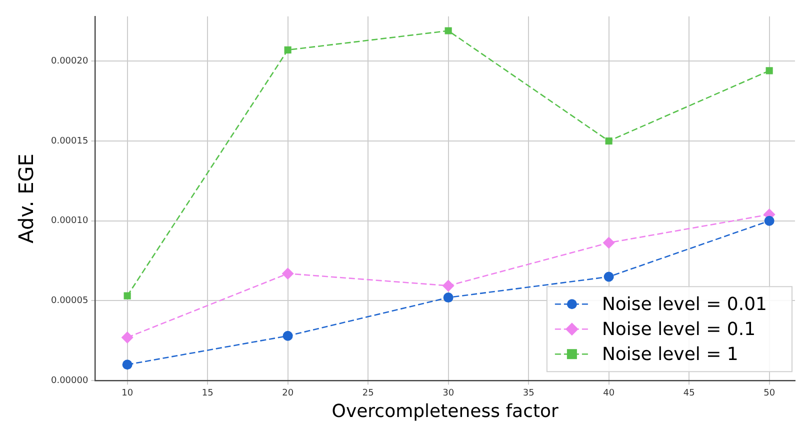 This screenshot has height=429, width=801. What do you see at coordinates (609, 393) in the screenshot?
I see `x-tick-label: 40` at bounding box center [609, 393].